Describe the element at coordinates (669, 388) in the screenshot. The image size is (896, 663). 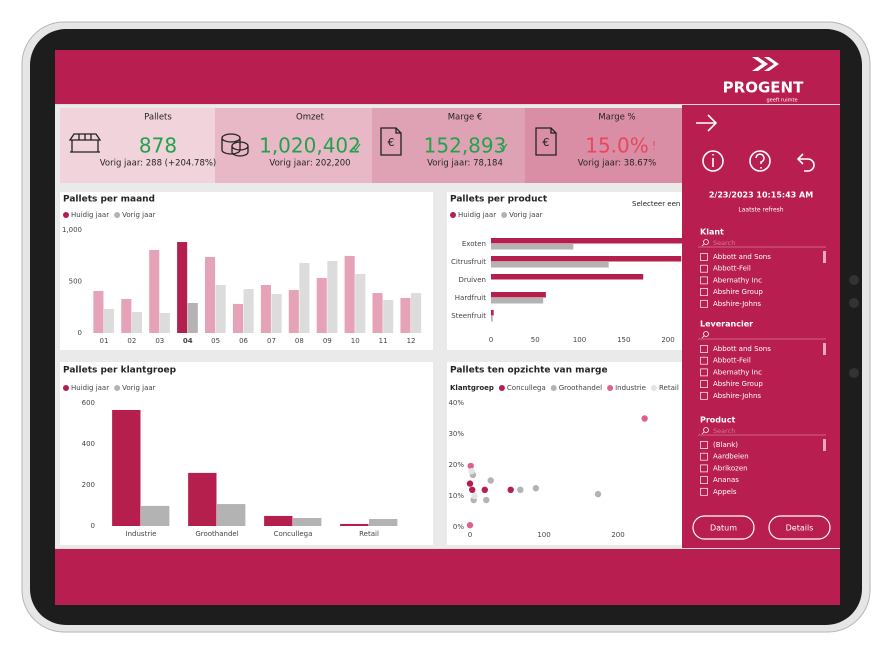
I see `legend-label: Retail` at that location.